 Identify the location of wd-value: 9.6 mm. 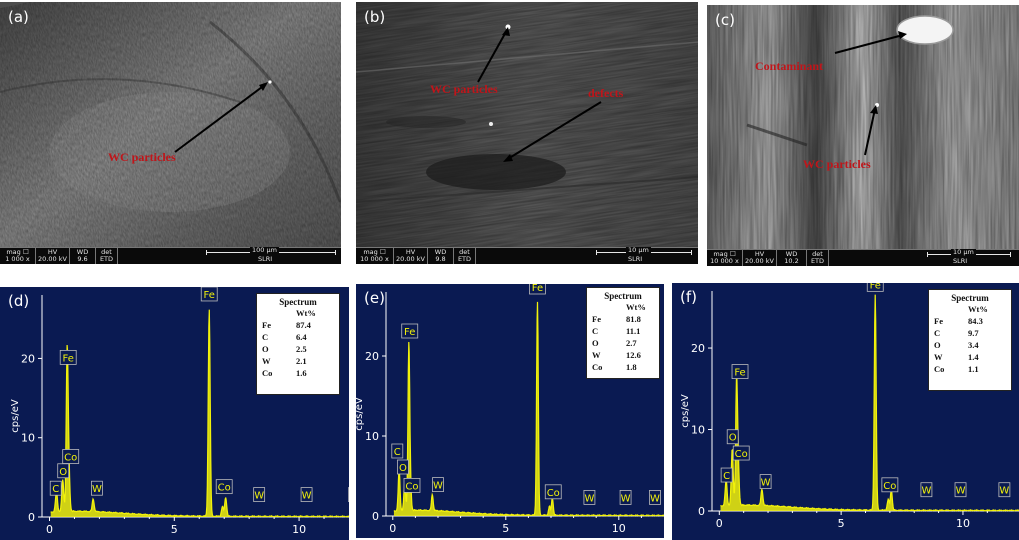
(82, 259).